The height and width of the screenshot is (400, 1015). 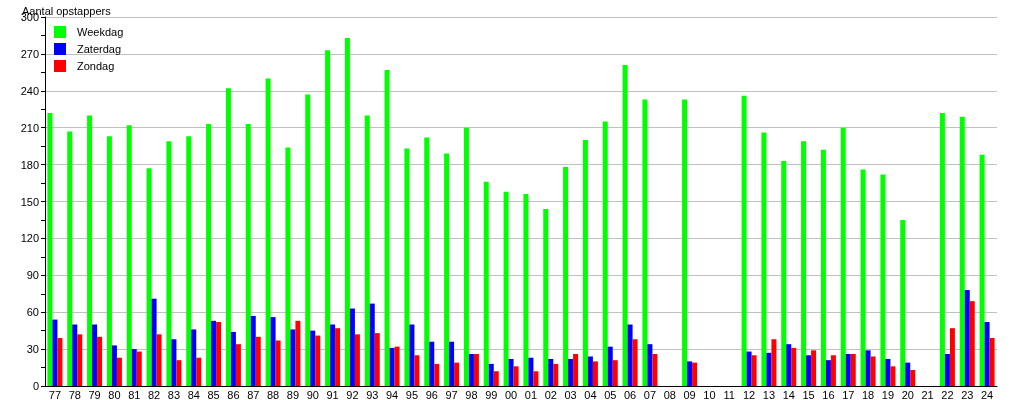 I want to click on x-tick-label: 91, so click(x=332, y=394).